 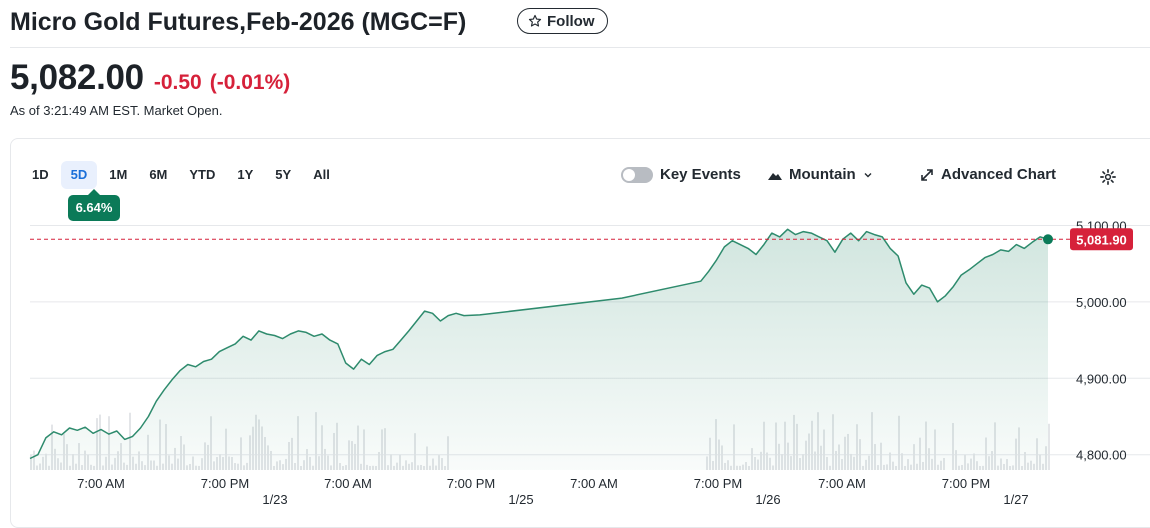 I want to click on range-1m: 1M, so click(x=118, y=174).